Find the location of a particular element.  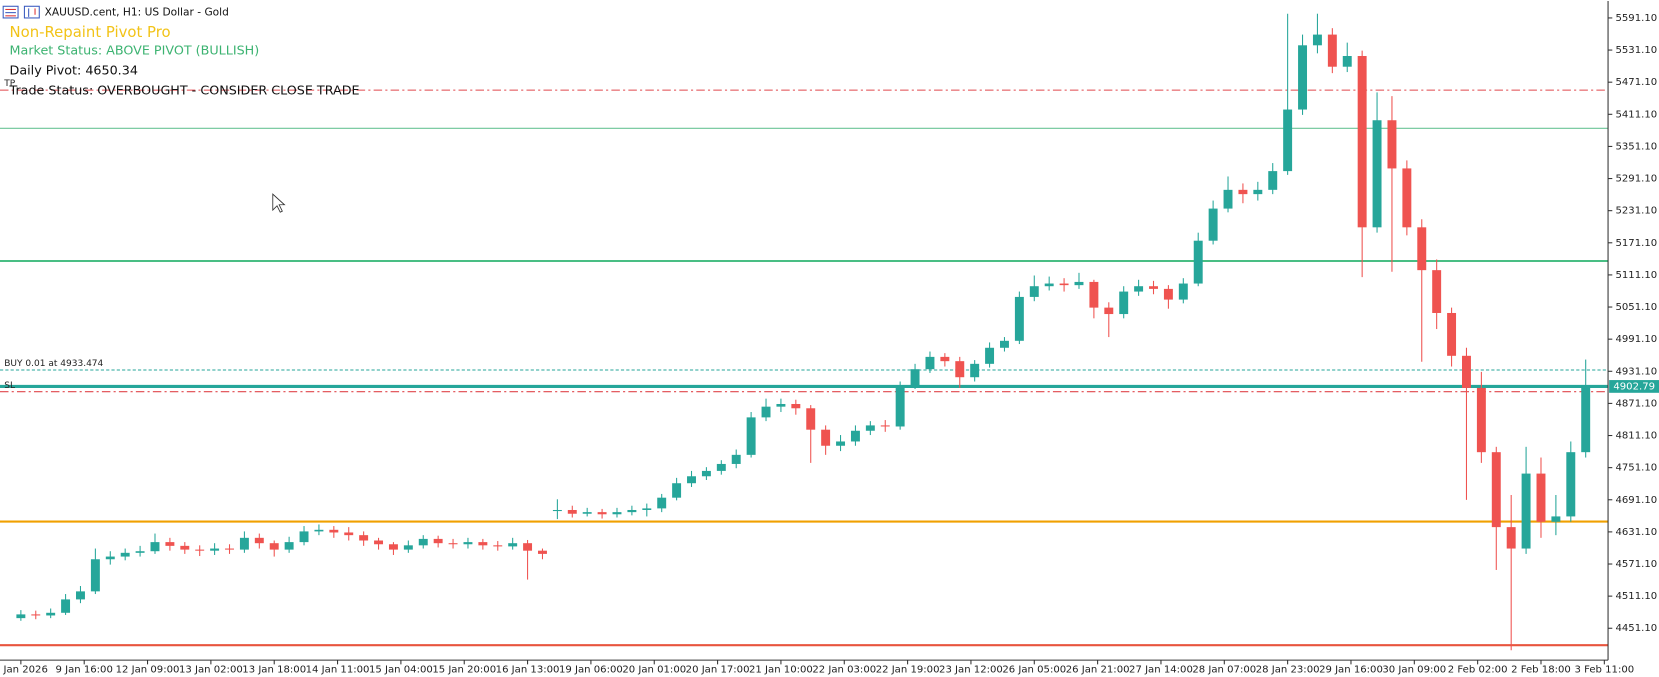

x-tick-label: 22 Jan 03:00 is located at coordinates (844, 670).